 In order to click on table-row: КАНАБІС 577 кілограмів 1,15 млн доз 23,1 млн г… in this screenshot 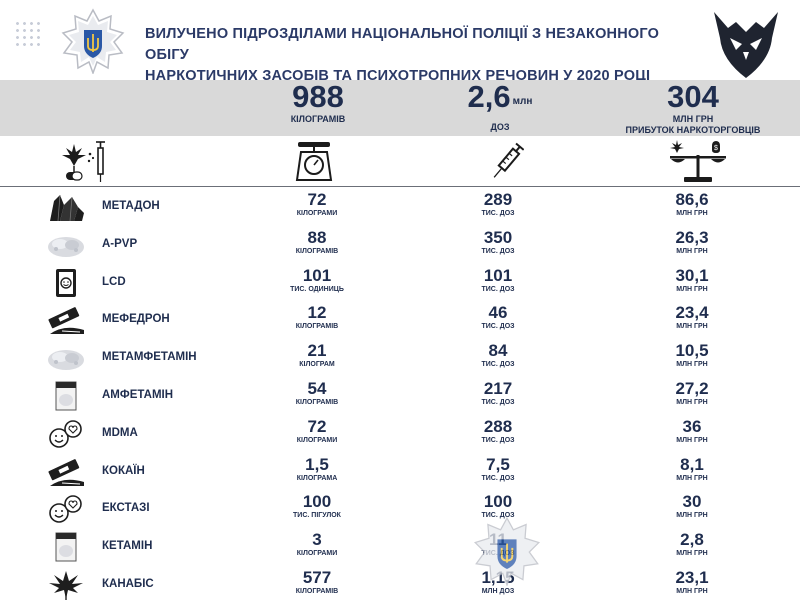, I will do `click(400, 586)`.